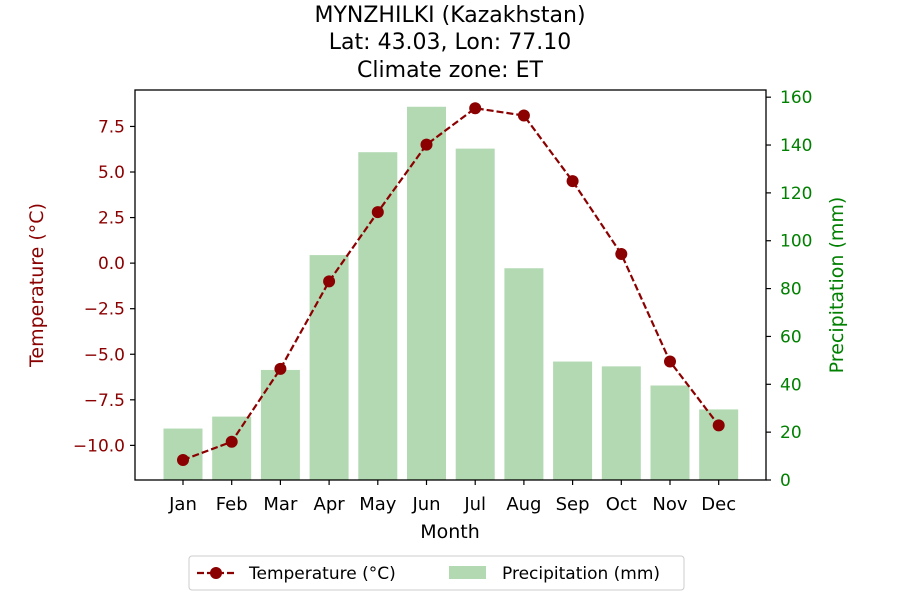  What do you see at coordinates (104, 310) in the screenshot?
I see `y-left-tick-label: −2.5` at bounding box center [104, 310].